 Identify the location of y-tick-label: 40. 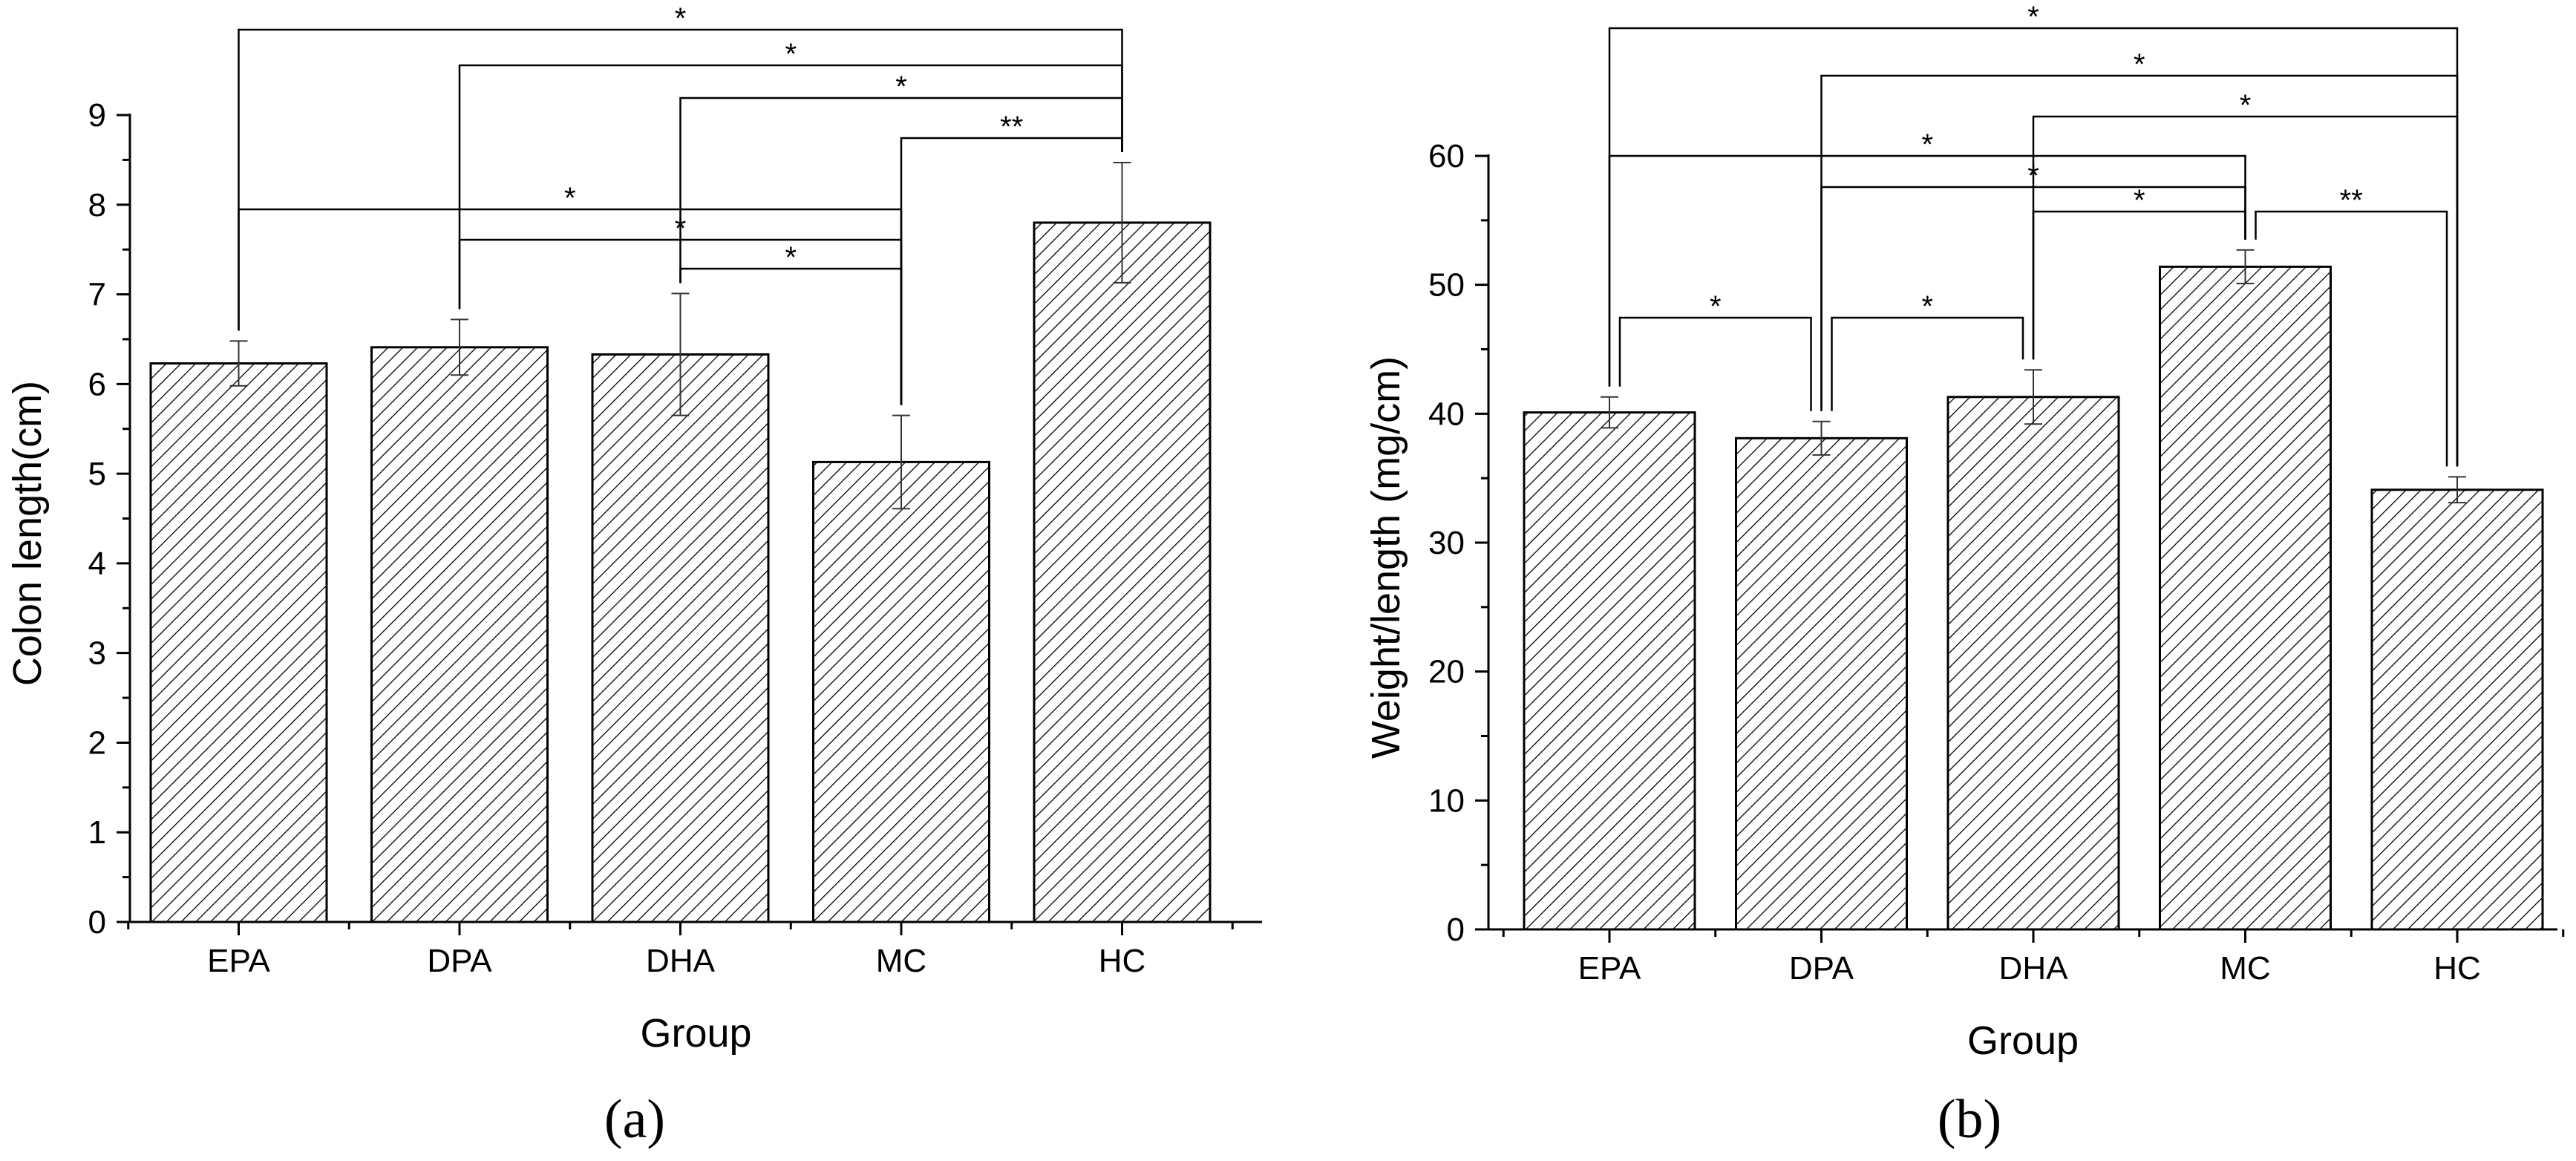
(1446, 414).